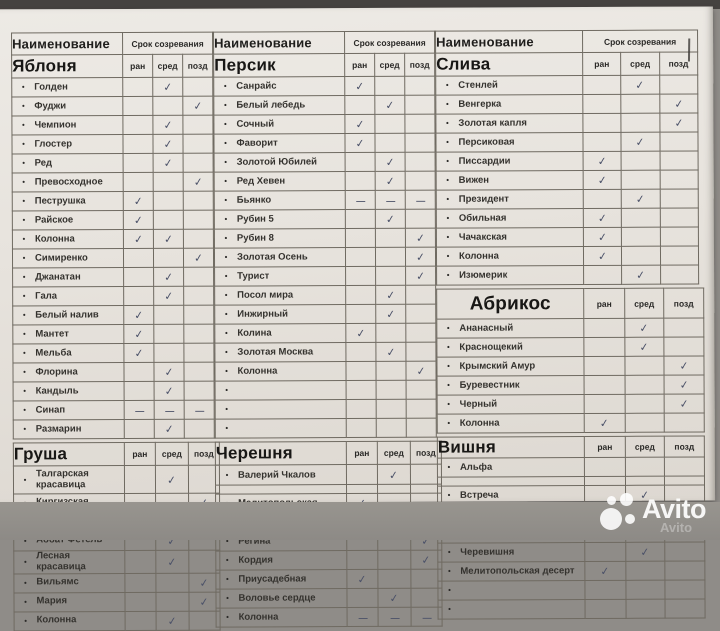 The width and height of the screenshot is (720, 631). What do you see at coordinates (566, 123) in the screenshot?
I see `table-row: • Золотая капля ✓` at bounding box center [566, 123].